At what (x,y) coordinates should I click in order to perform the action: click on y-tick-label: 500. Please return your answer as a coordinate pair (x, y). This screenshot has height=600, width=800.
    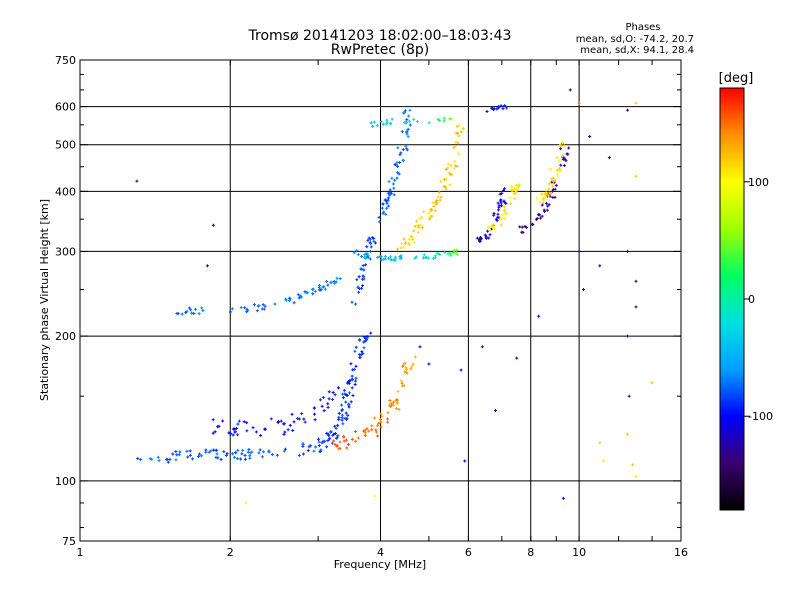
    Looking at the image, I should click on (65, 145).